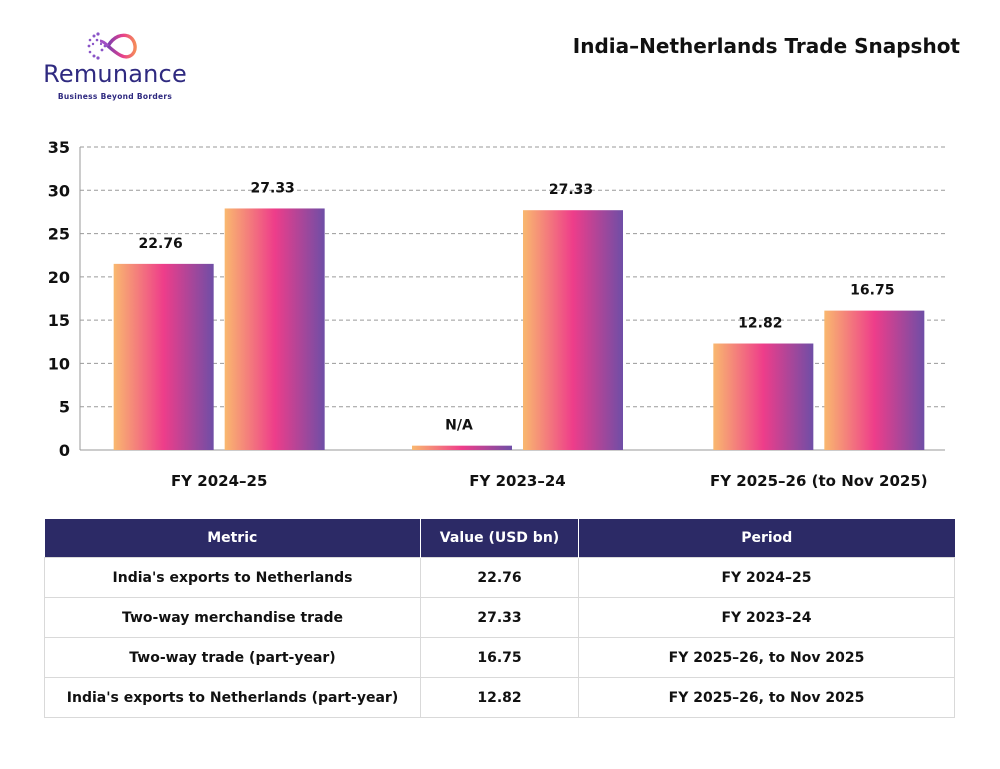 Image resolution: width=1000 pixels, height=769 pixels. What do you see at coordinates (59, 363) in the screenshot?
I see `y-tick-label: 10` at bounding box center [59, 363].